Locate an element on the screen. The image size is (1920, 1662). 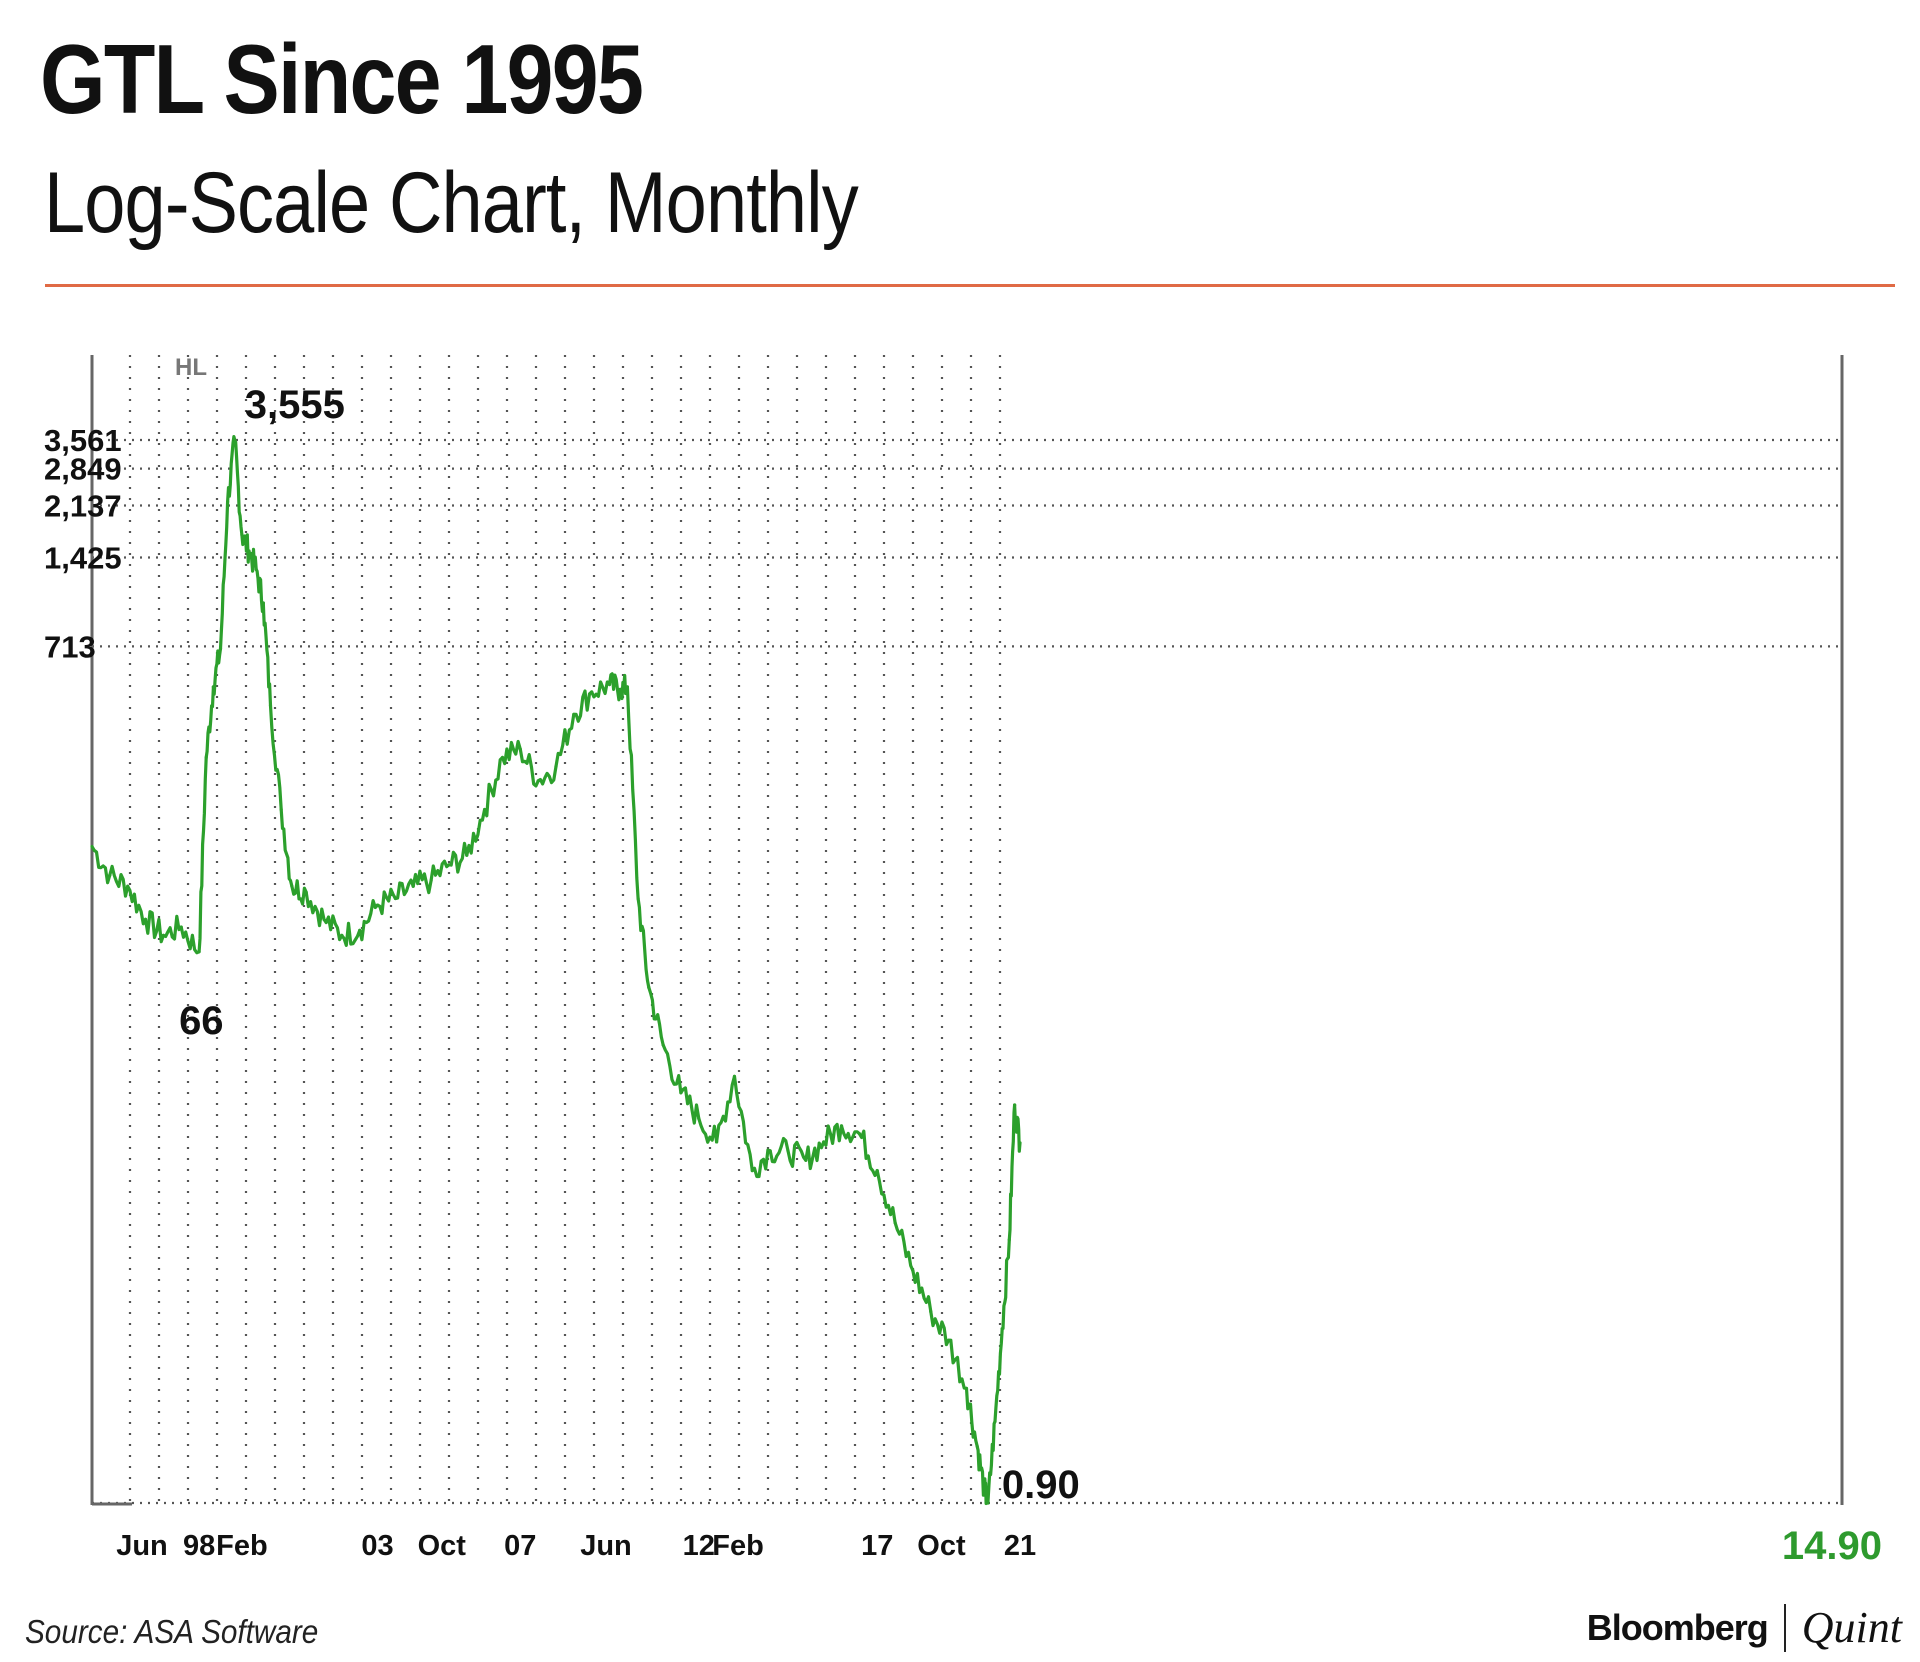
x-tick-label: 21 is located at coordinates (1020, 1545).